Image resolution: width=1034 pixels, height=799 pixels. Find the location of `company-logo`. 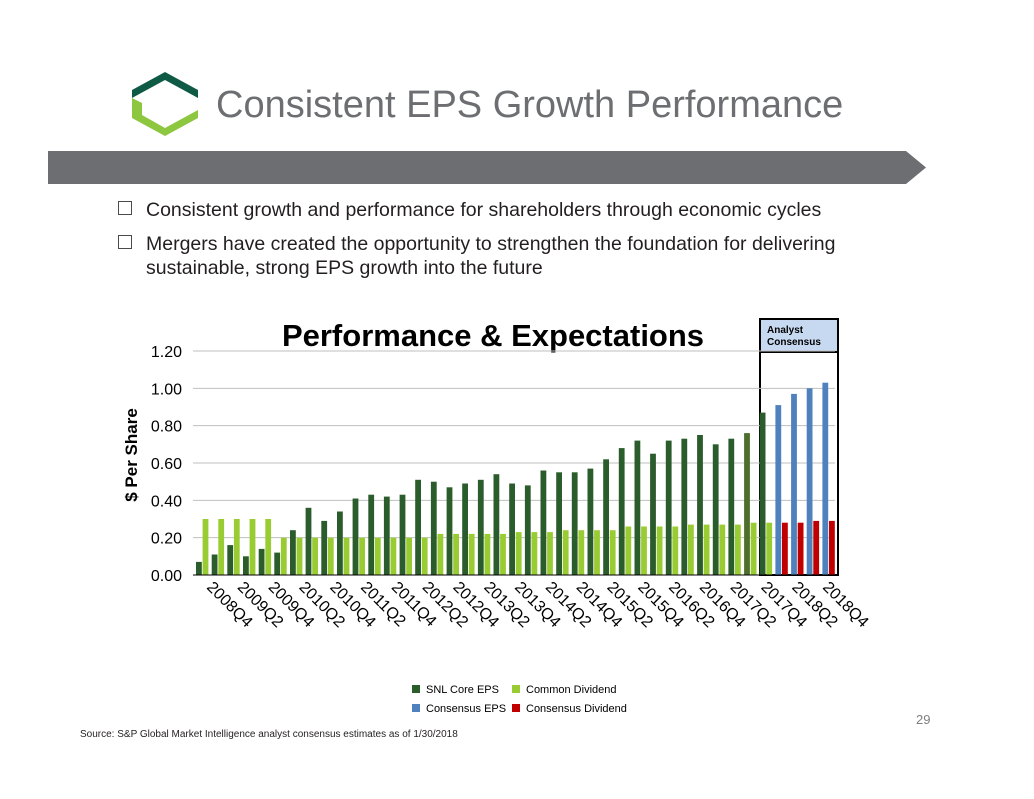

company-logo is located at coordinates (165, 104).